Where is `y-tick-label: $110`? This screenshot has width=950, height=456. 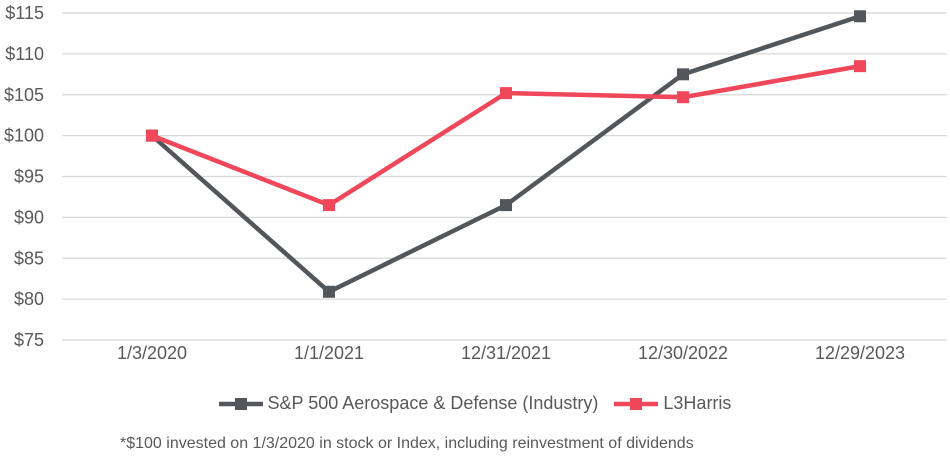
y-tick-label: $110 is located at coordinates (24, 54).